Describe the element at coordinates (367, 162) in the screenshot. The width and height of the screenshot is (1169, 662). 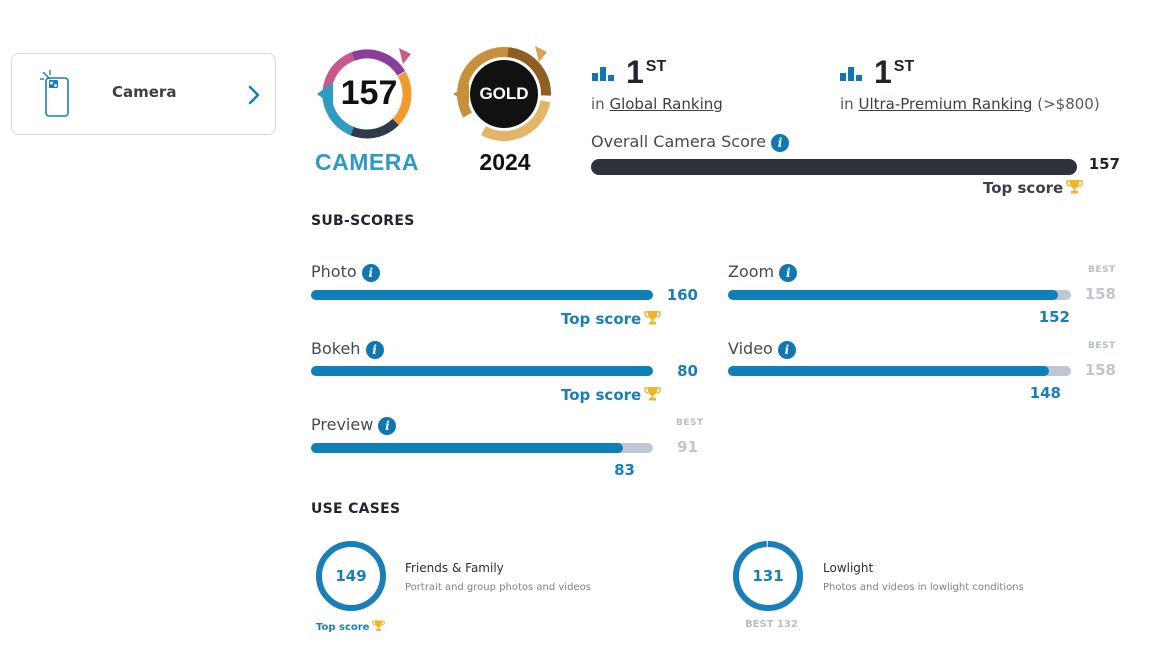
I see `camera-badge-label: CAMERA` at that location.